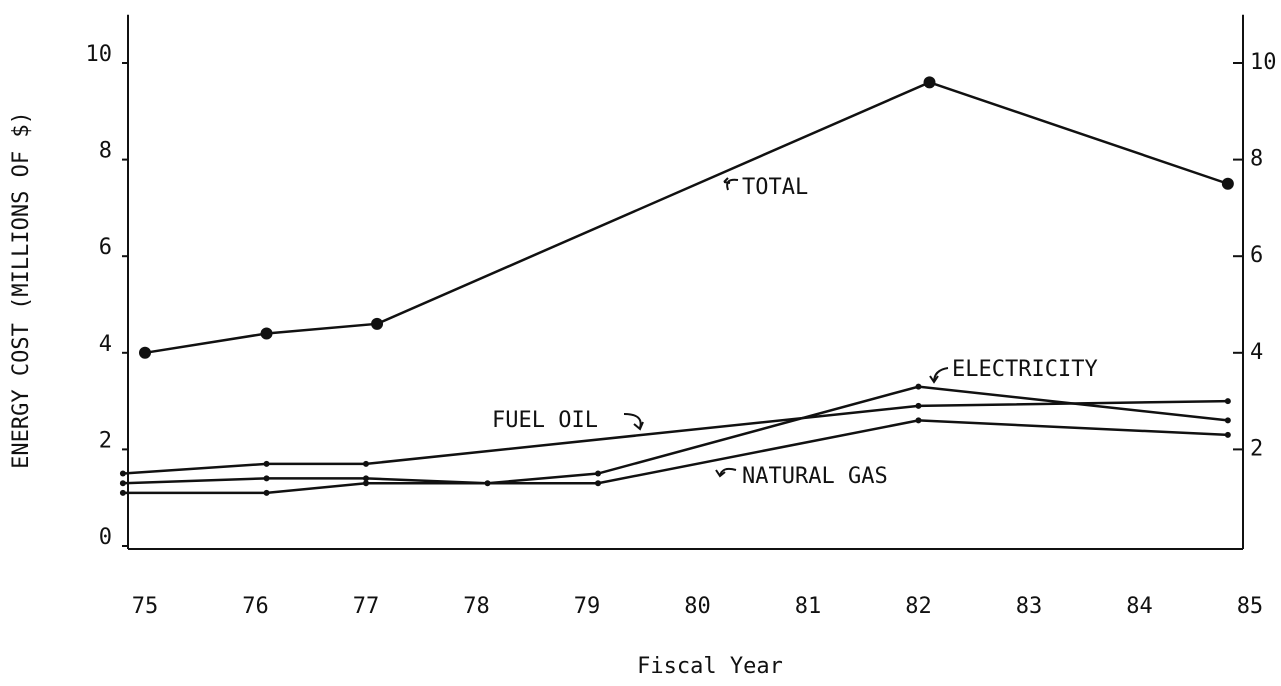  I want to click on x-tick-label: 80, so click(697, 606).